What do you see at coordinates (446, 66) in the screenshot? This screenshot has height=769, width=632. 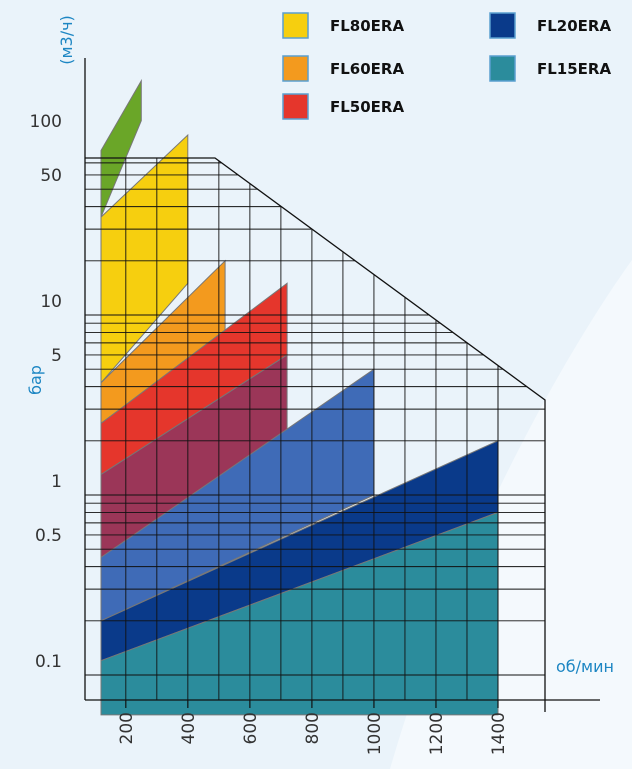 I see `legend: FL80ERA FL60ERA FL50ERA FL20ERA FL15ERA` at bounding box center [446, 66].